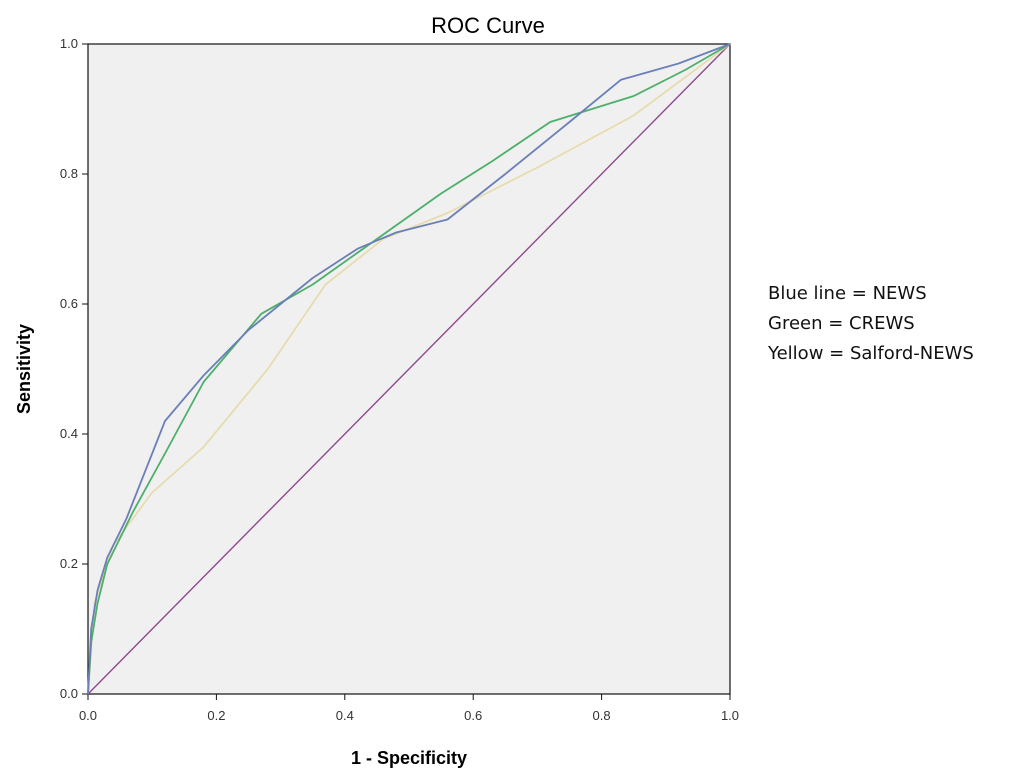 This screenshot has width=1035, height=776. Describe the element at coordinates (69, 433) in the screenshot. I see `y-tick-label: 0.4` at that location.